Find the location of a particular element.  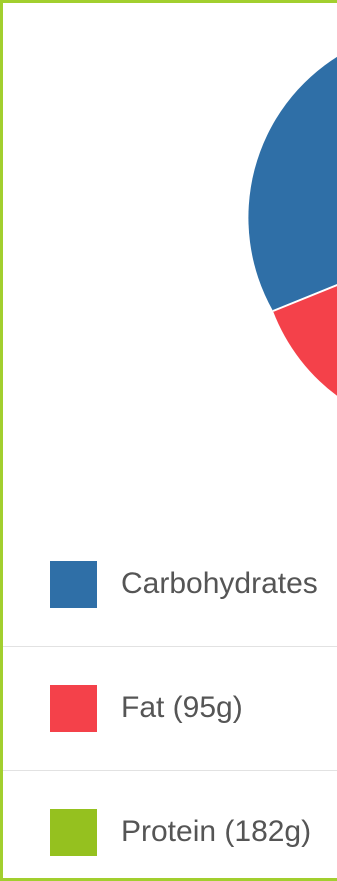

macronutrient-pie-chart is located at coordinates (292, 226).